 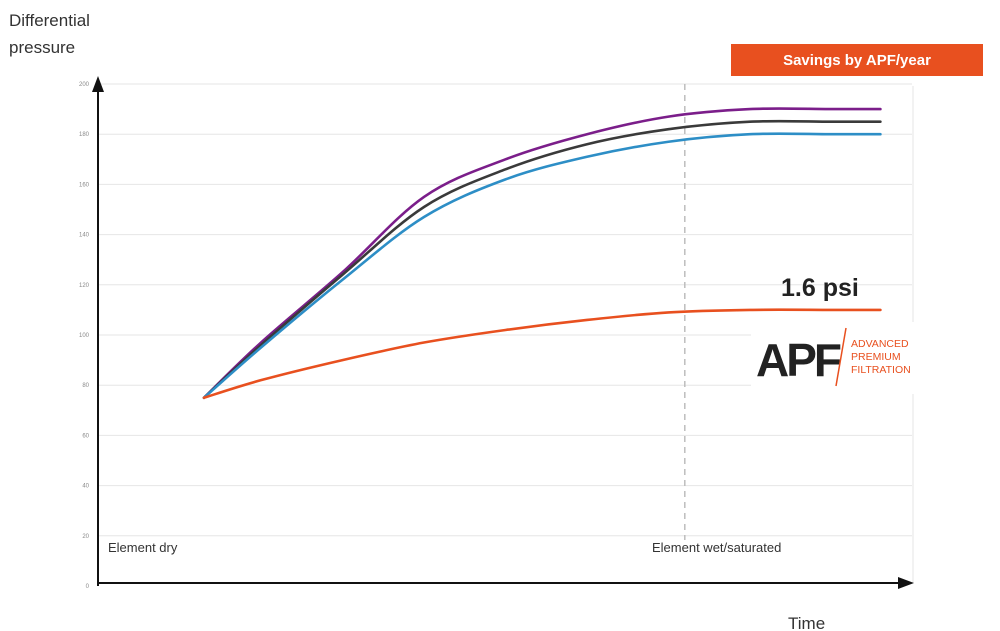 What do you see at coordinates (820, 288) in the screenshot?
I see `savings-value: 1.6 psi` at bounding box center [820, 288].